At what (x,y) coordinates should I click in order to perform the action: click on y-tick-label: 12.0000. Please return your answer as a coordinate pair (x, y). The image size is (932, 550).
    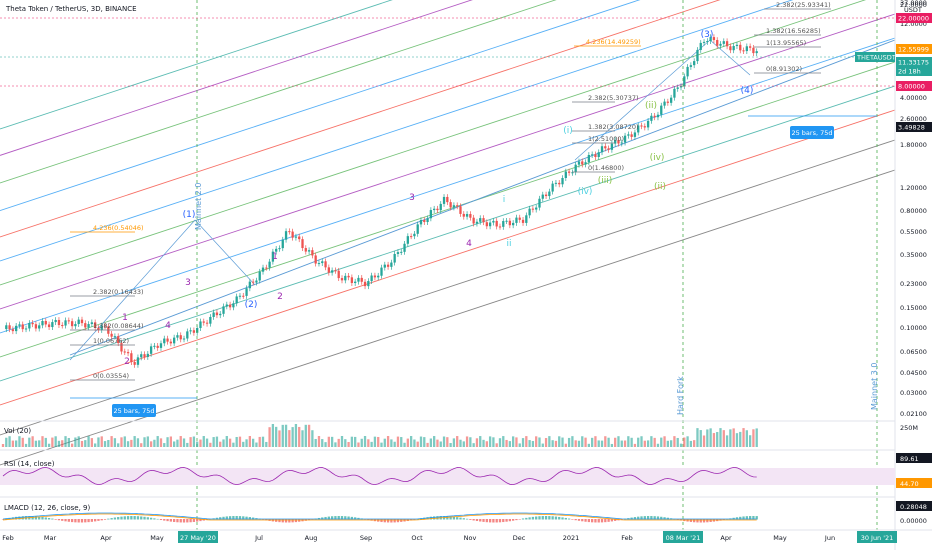
    Looking at the image, I should click on (913, 24).